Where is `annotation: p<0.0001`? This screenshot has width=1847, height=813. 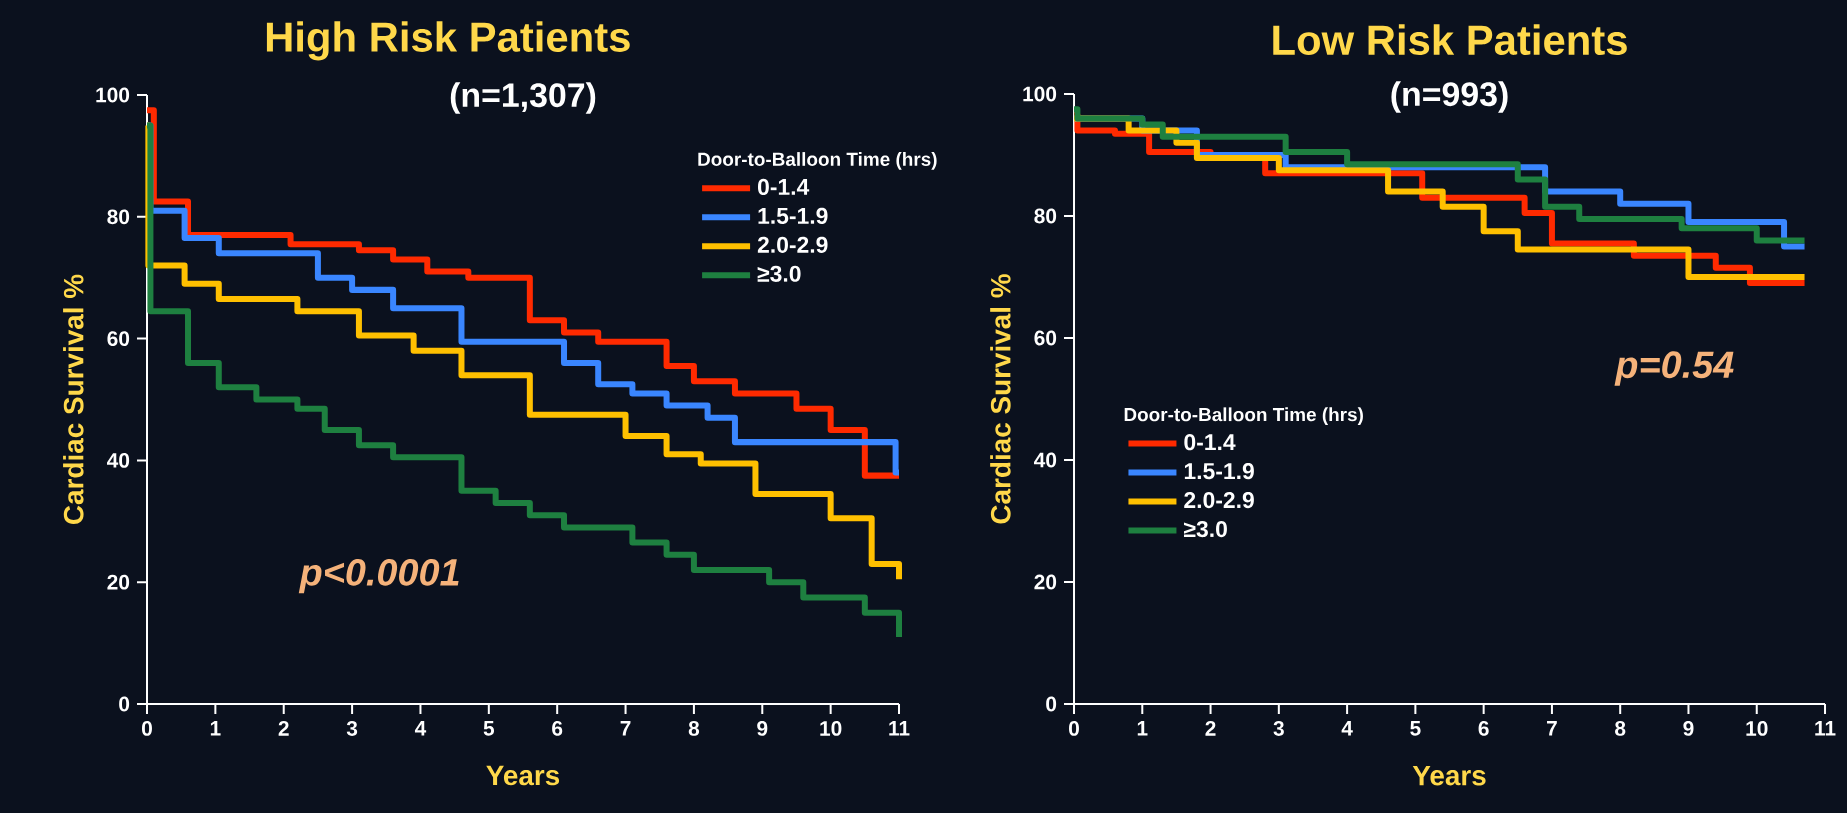
annotation: p<0.0001 is located at coordinates (378, 576).